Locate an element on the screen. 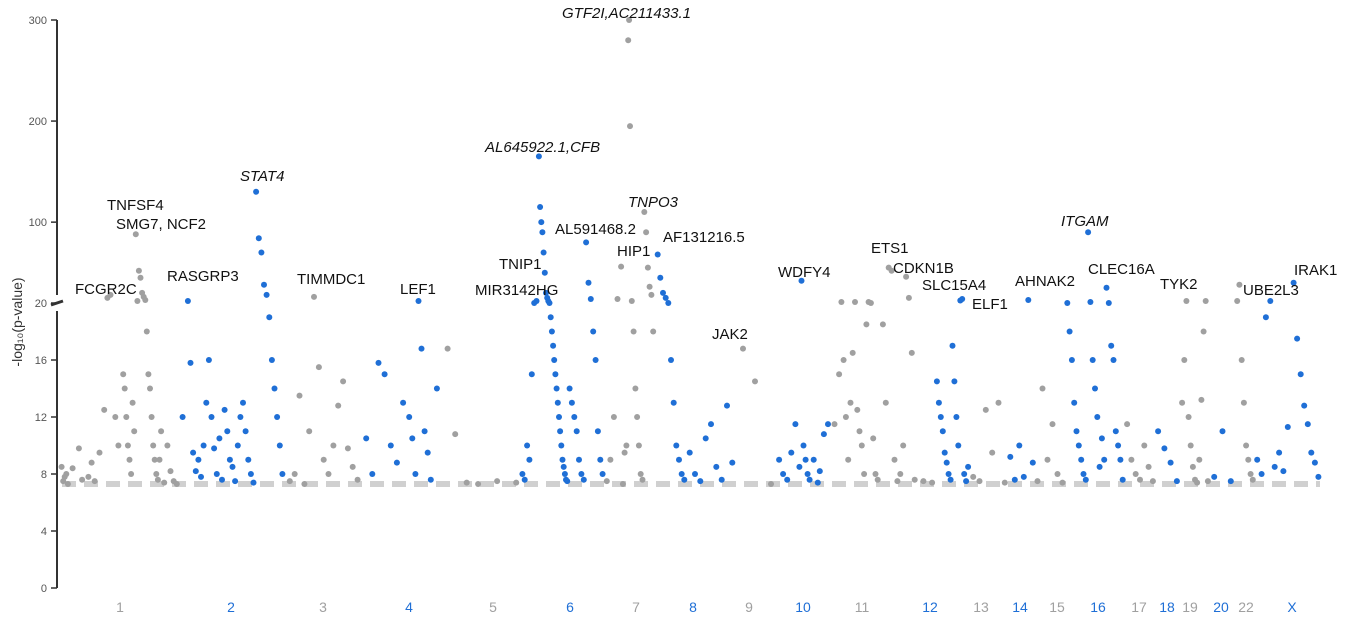 Image resolution: width=1345 pixels, height=617 pixels. y-tick-label: 100 is located at coordinates (38, 223).